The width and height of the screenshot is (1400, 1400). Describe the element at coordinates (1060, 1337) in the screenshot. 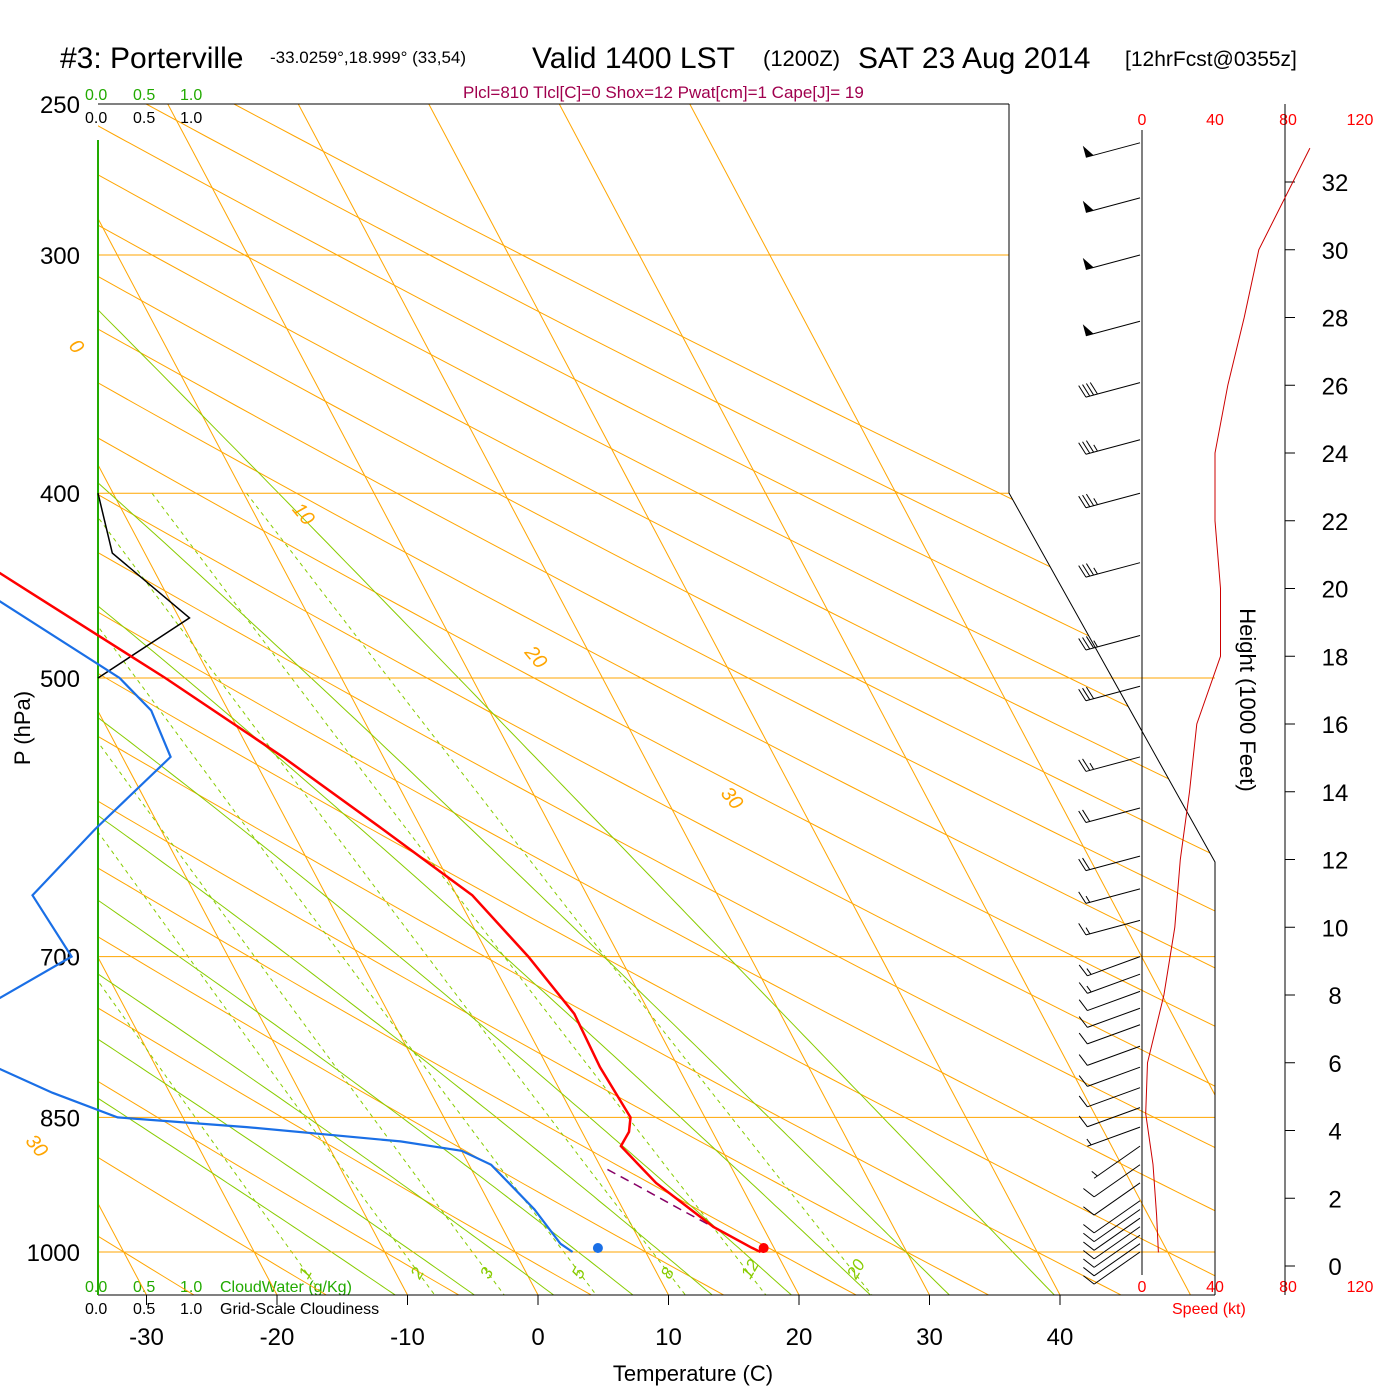

I see `temp-tick-label: 40` at that location.